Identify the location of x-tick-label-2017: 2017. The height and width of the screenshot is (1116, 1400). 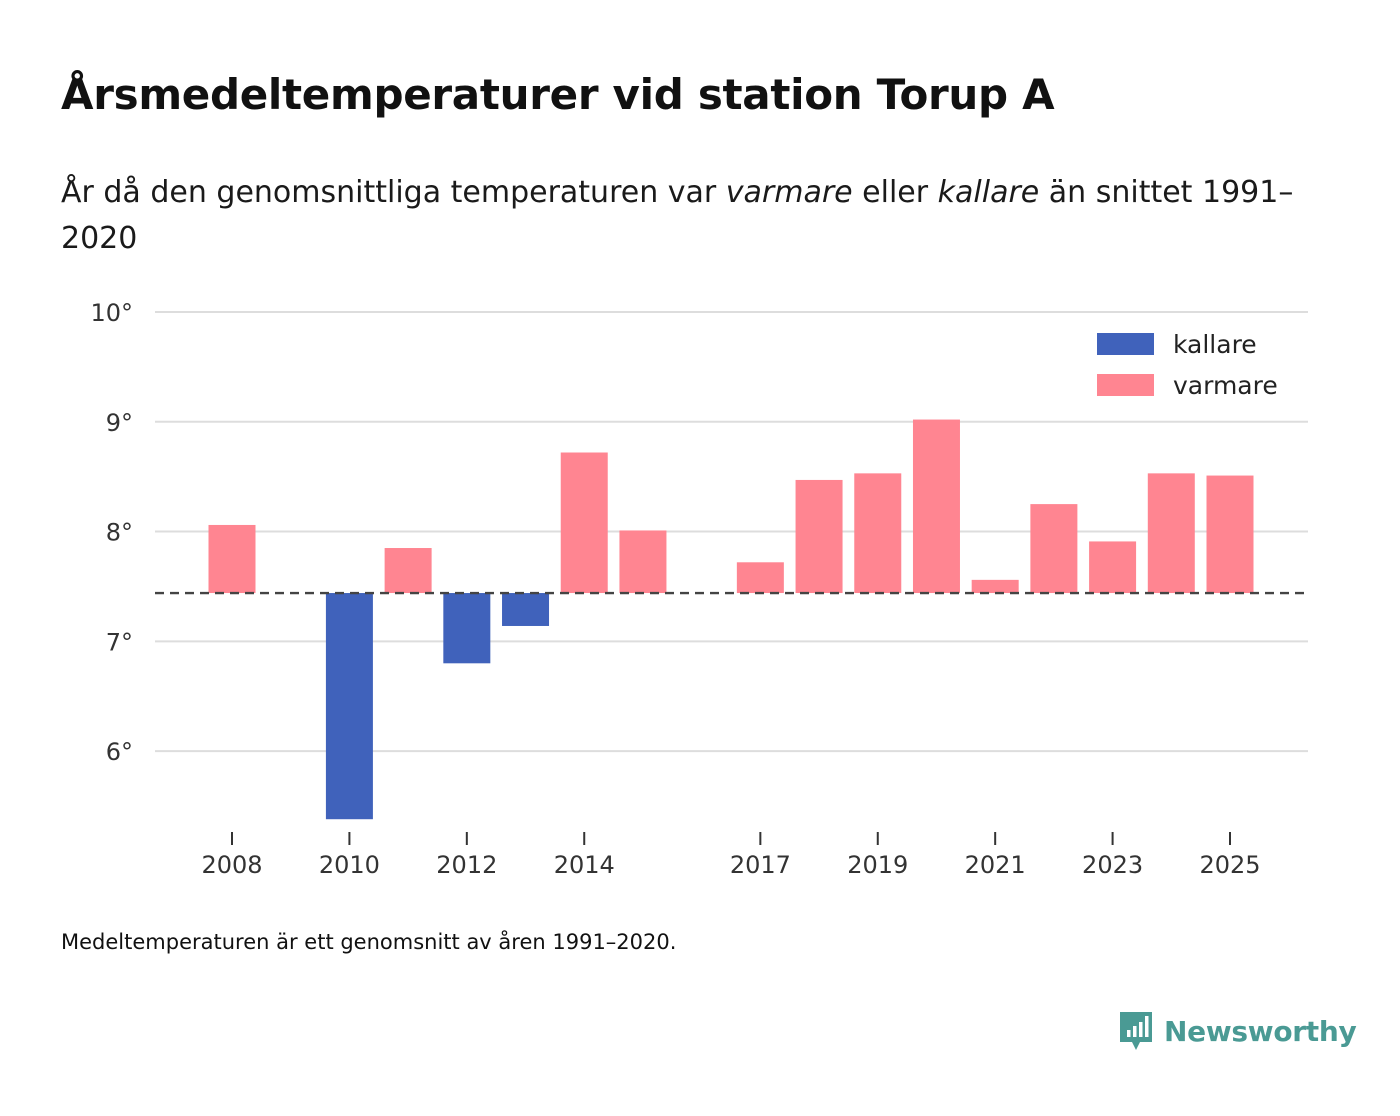
(760, 865).